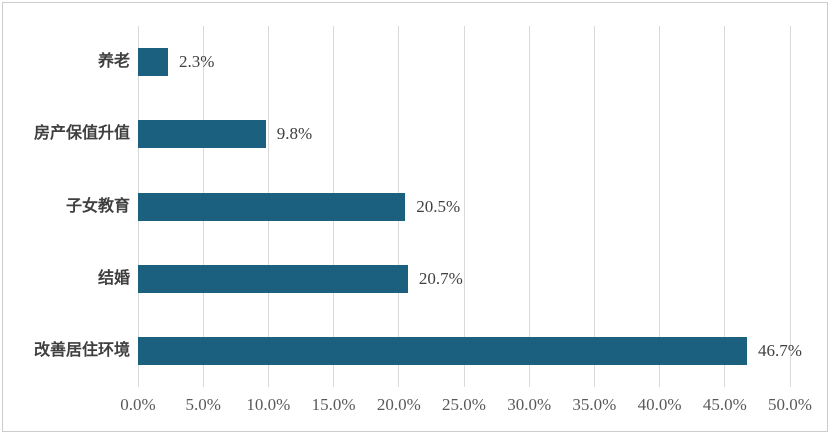 This screenshot has width=830, height=434. Describe the element at coordinates (659, 404) in the screenshot. I see `x-tick-label: 40.0%` at that location.